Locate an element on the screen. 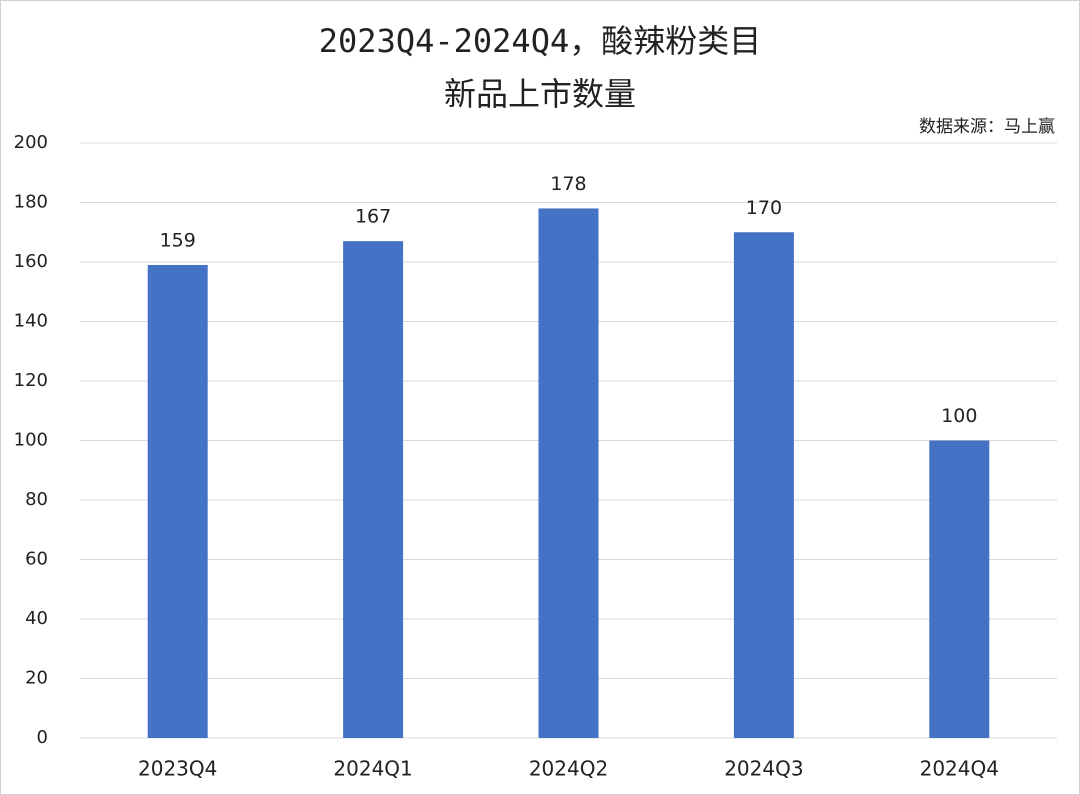 Image resolution: width=1080 pixels, height=795 pixels. y-tick-label: 60 is located at coordinates (36, 559).